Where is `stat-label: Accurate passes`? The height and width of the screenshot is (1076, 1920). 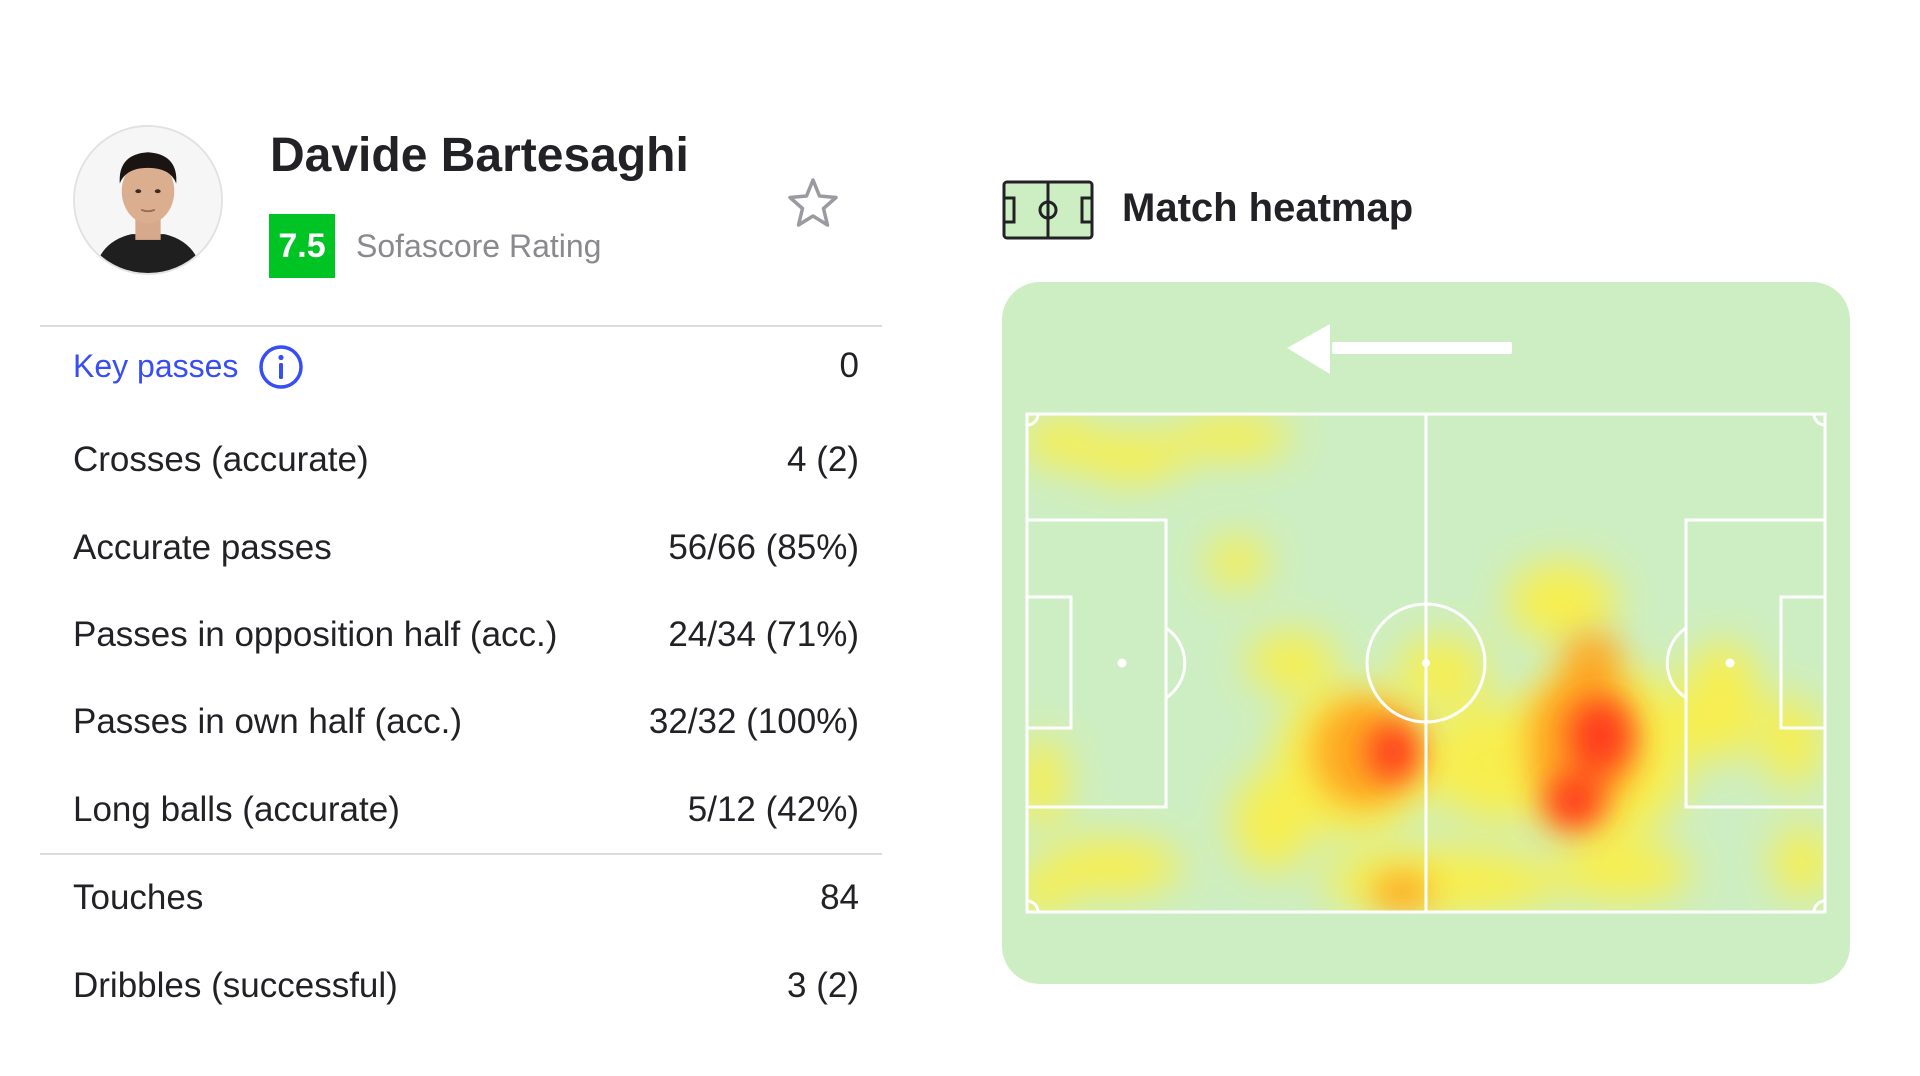 stat-label: Accurate passes is located at coordinates (202, 547).